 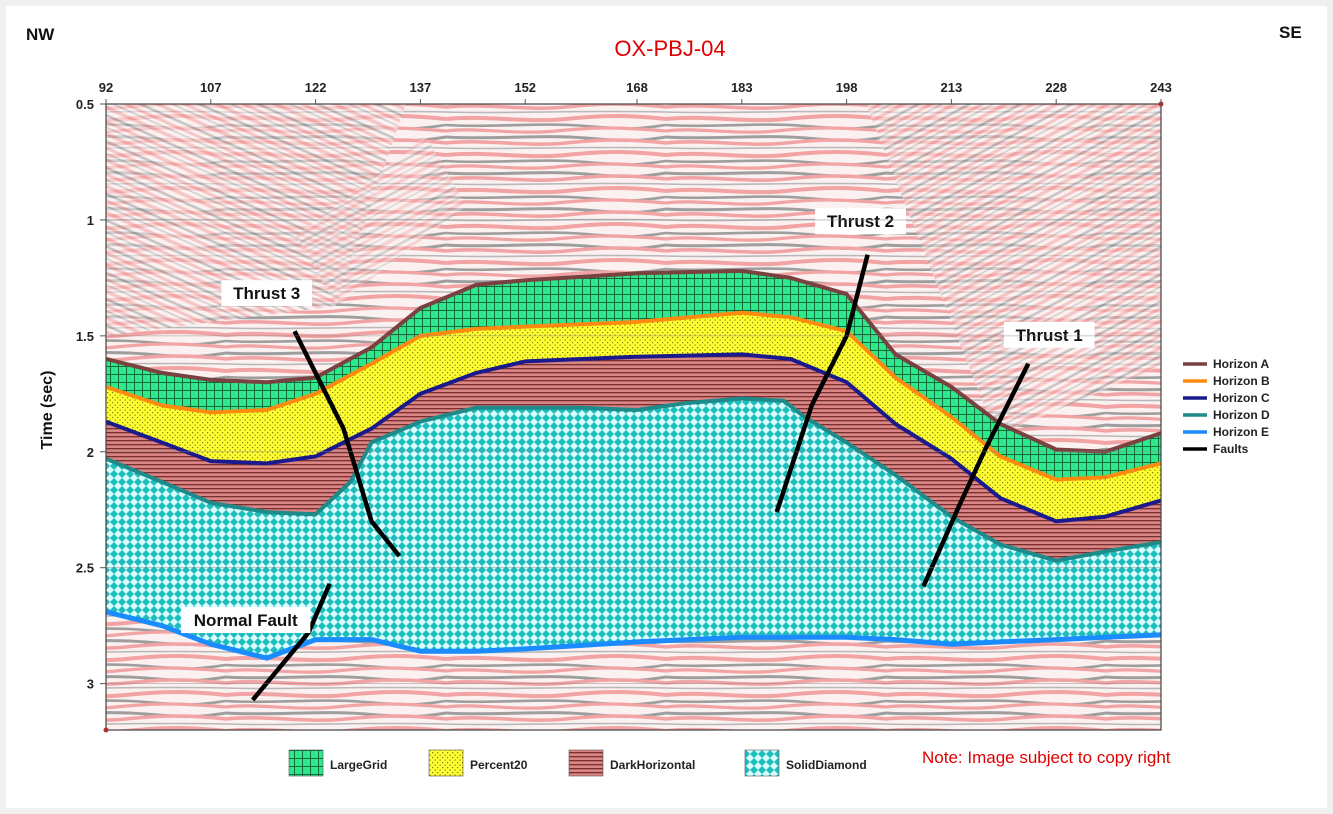 I want to click on fill-legend-item-largegrid: LargeGrid, so click(x=337, y=763).